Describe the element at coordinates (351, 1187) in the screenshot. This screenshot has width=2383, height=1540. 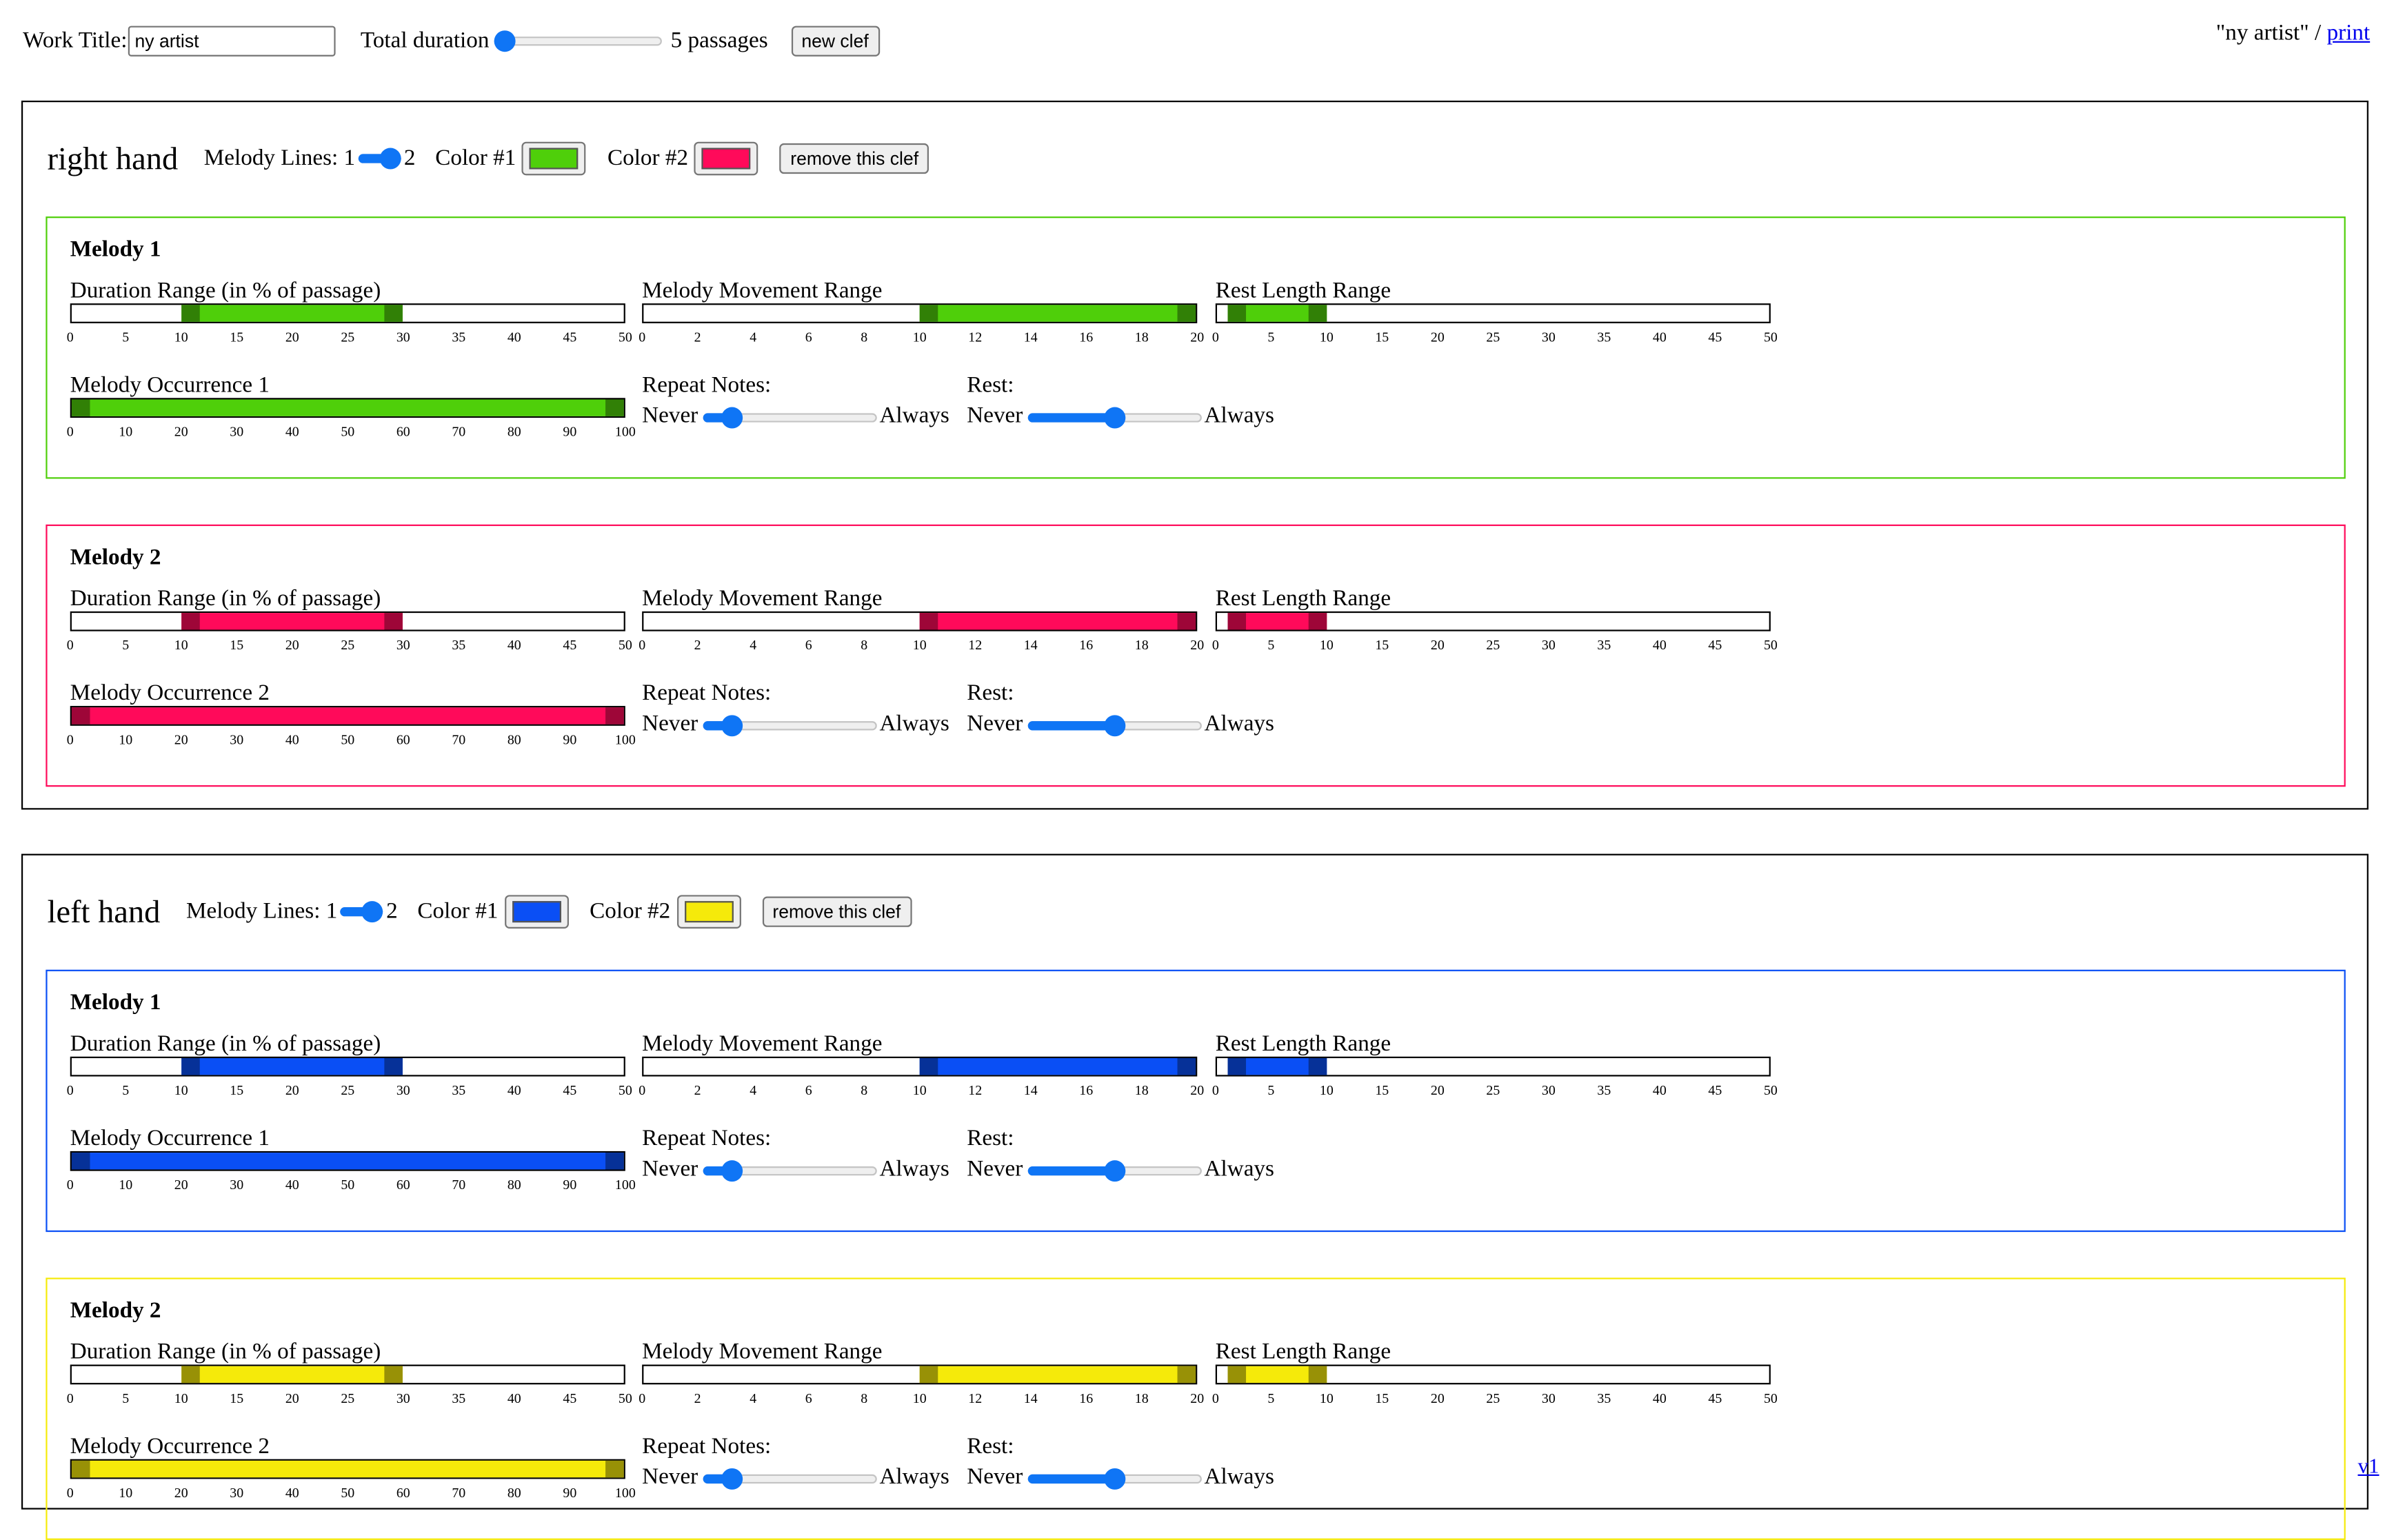
I see `occurrence-range-ticks: 0 10 20 30 40 50 60 70 80 90 100` at that location.